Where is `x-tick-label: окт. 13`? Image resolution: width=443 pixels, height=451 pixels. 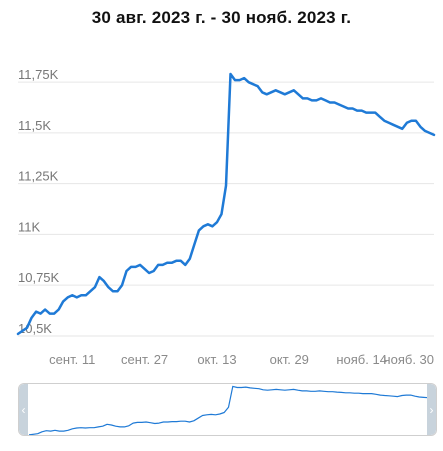 x-tick-label: окт. 13 is located at coordinates (216, 359).